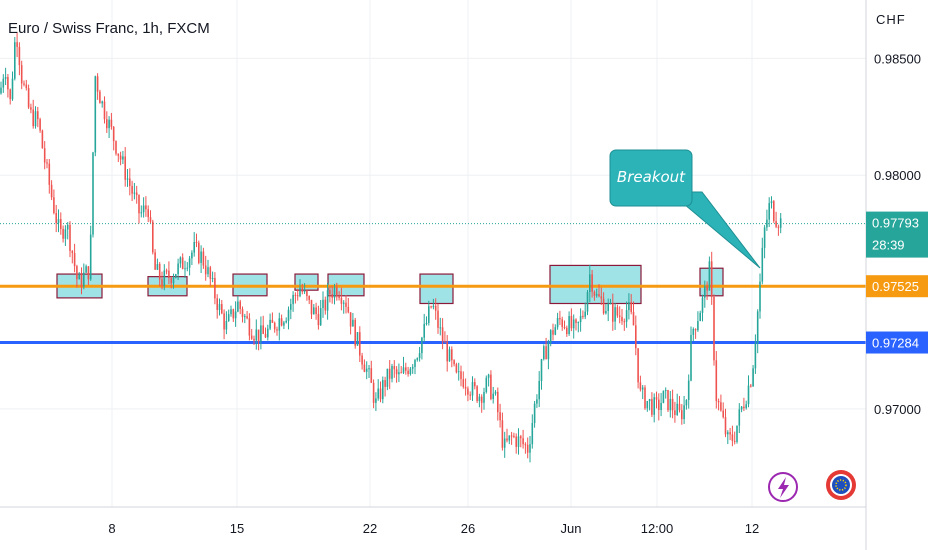 Image resolution: width=932 pixels, height=550 pixels. I want to click on price-axis: 0.98500 0.98000 0.97000, so click(897, 233).